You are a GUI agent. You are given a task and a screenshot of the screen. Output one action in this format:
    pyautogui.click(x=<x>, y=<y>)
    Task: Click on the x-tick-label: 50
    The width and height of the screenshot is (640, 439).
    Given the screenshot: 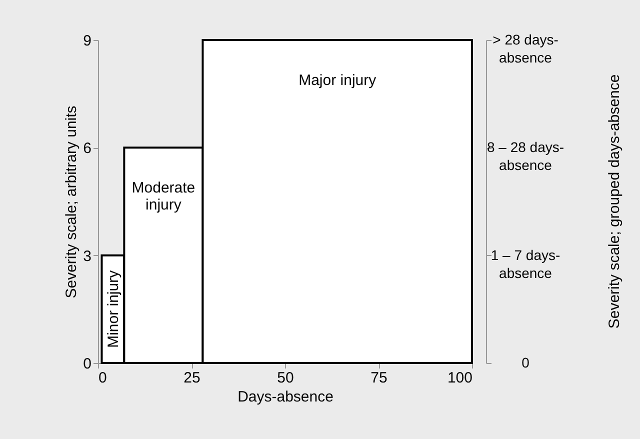 What is the action you would take?
    pyautogui.click(x=285, y=378)
    